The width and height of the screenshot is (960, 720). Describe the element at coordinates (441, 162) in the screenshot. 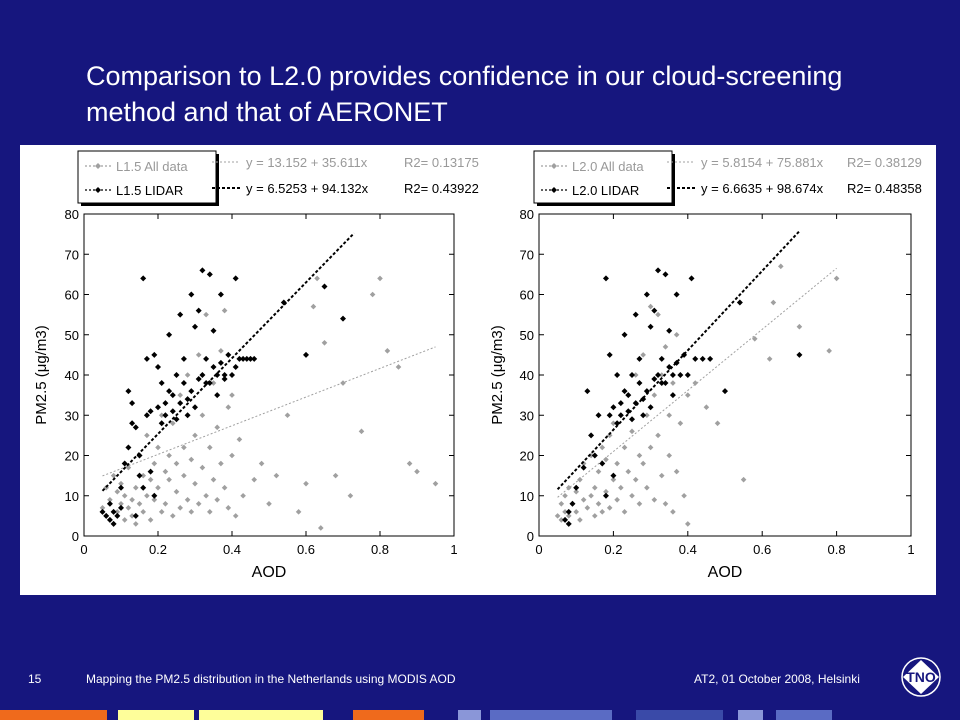

I see `fit-r2: R2= 0.13175` at that location.